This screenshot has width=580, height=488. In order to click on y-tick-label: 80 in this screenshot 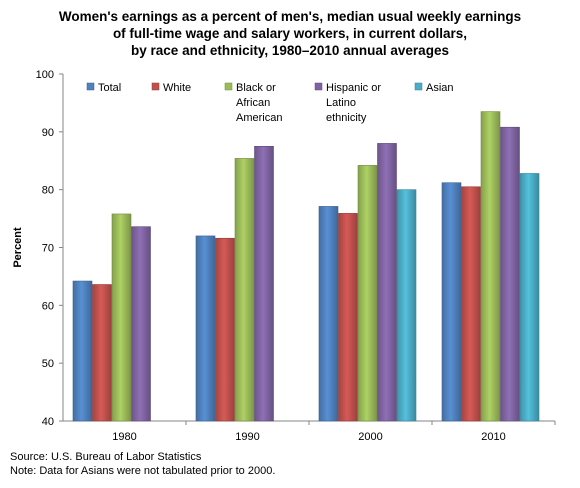, I will do `click(48, 191)`.